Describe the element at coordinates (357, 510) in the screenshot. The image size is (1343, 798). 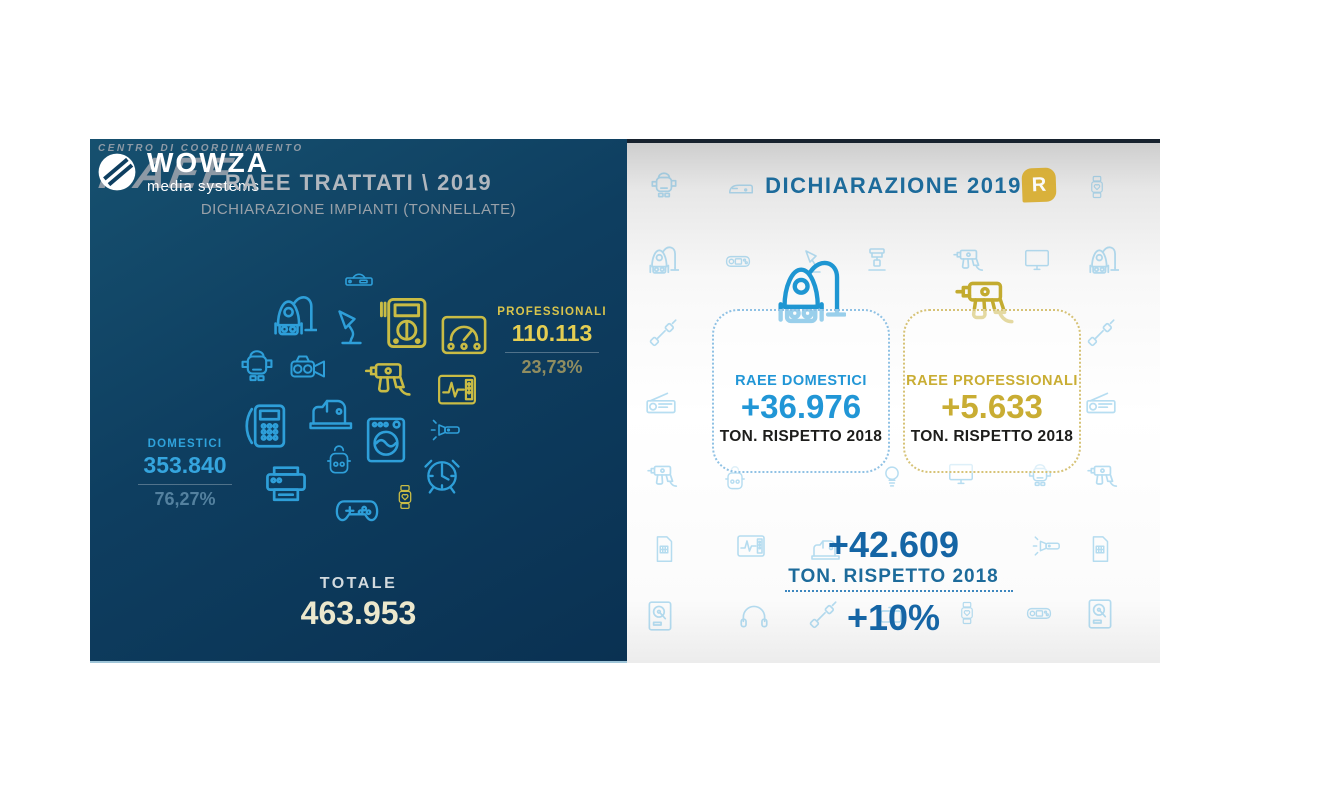
I see `controller-icon` at that location.